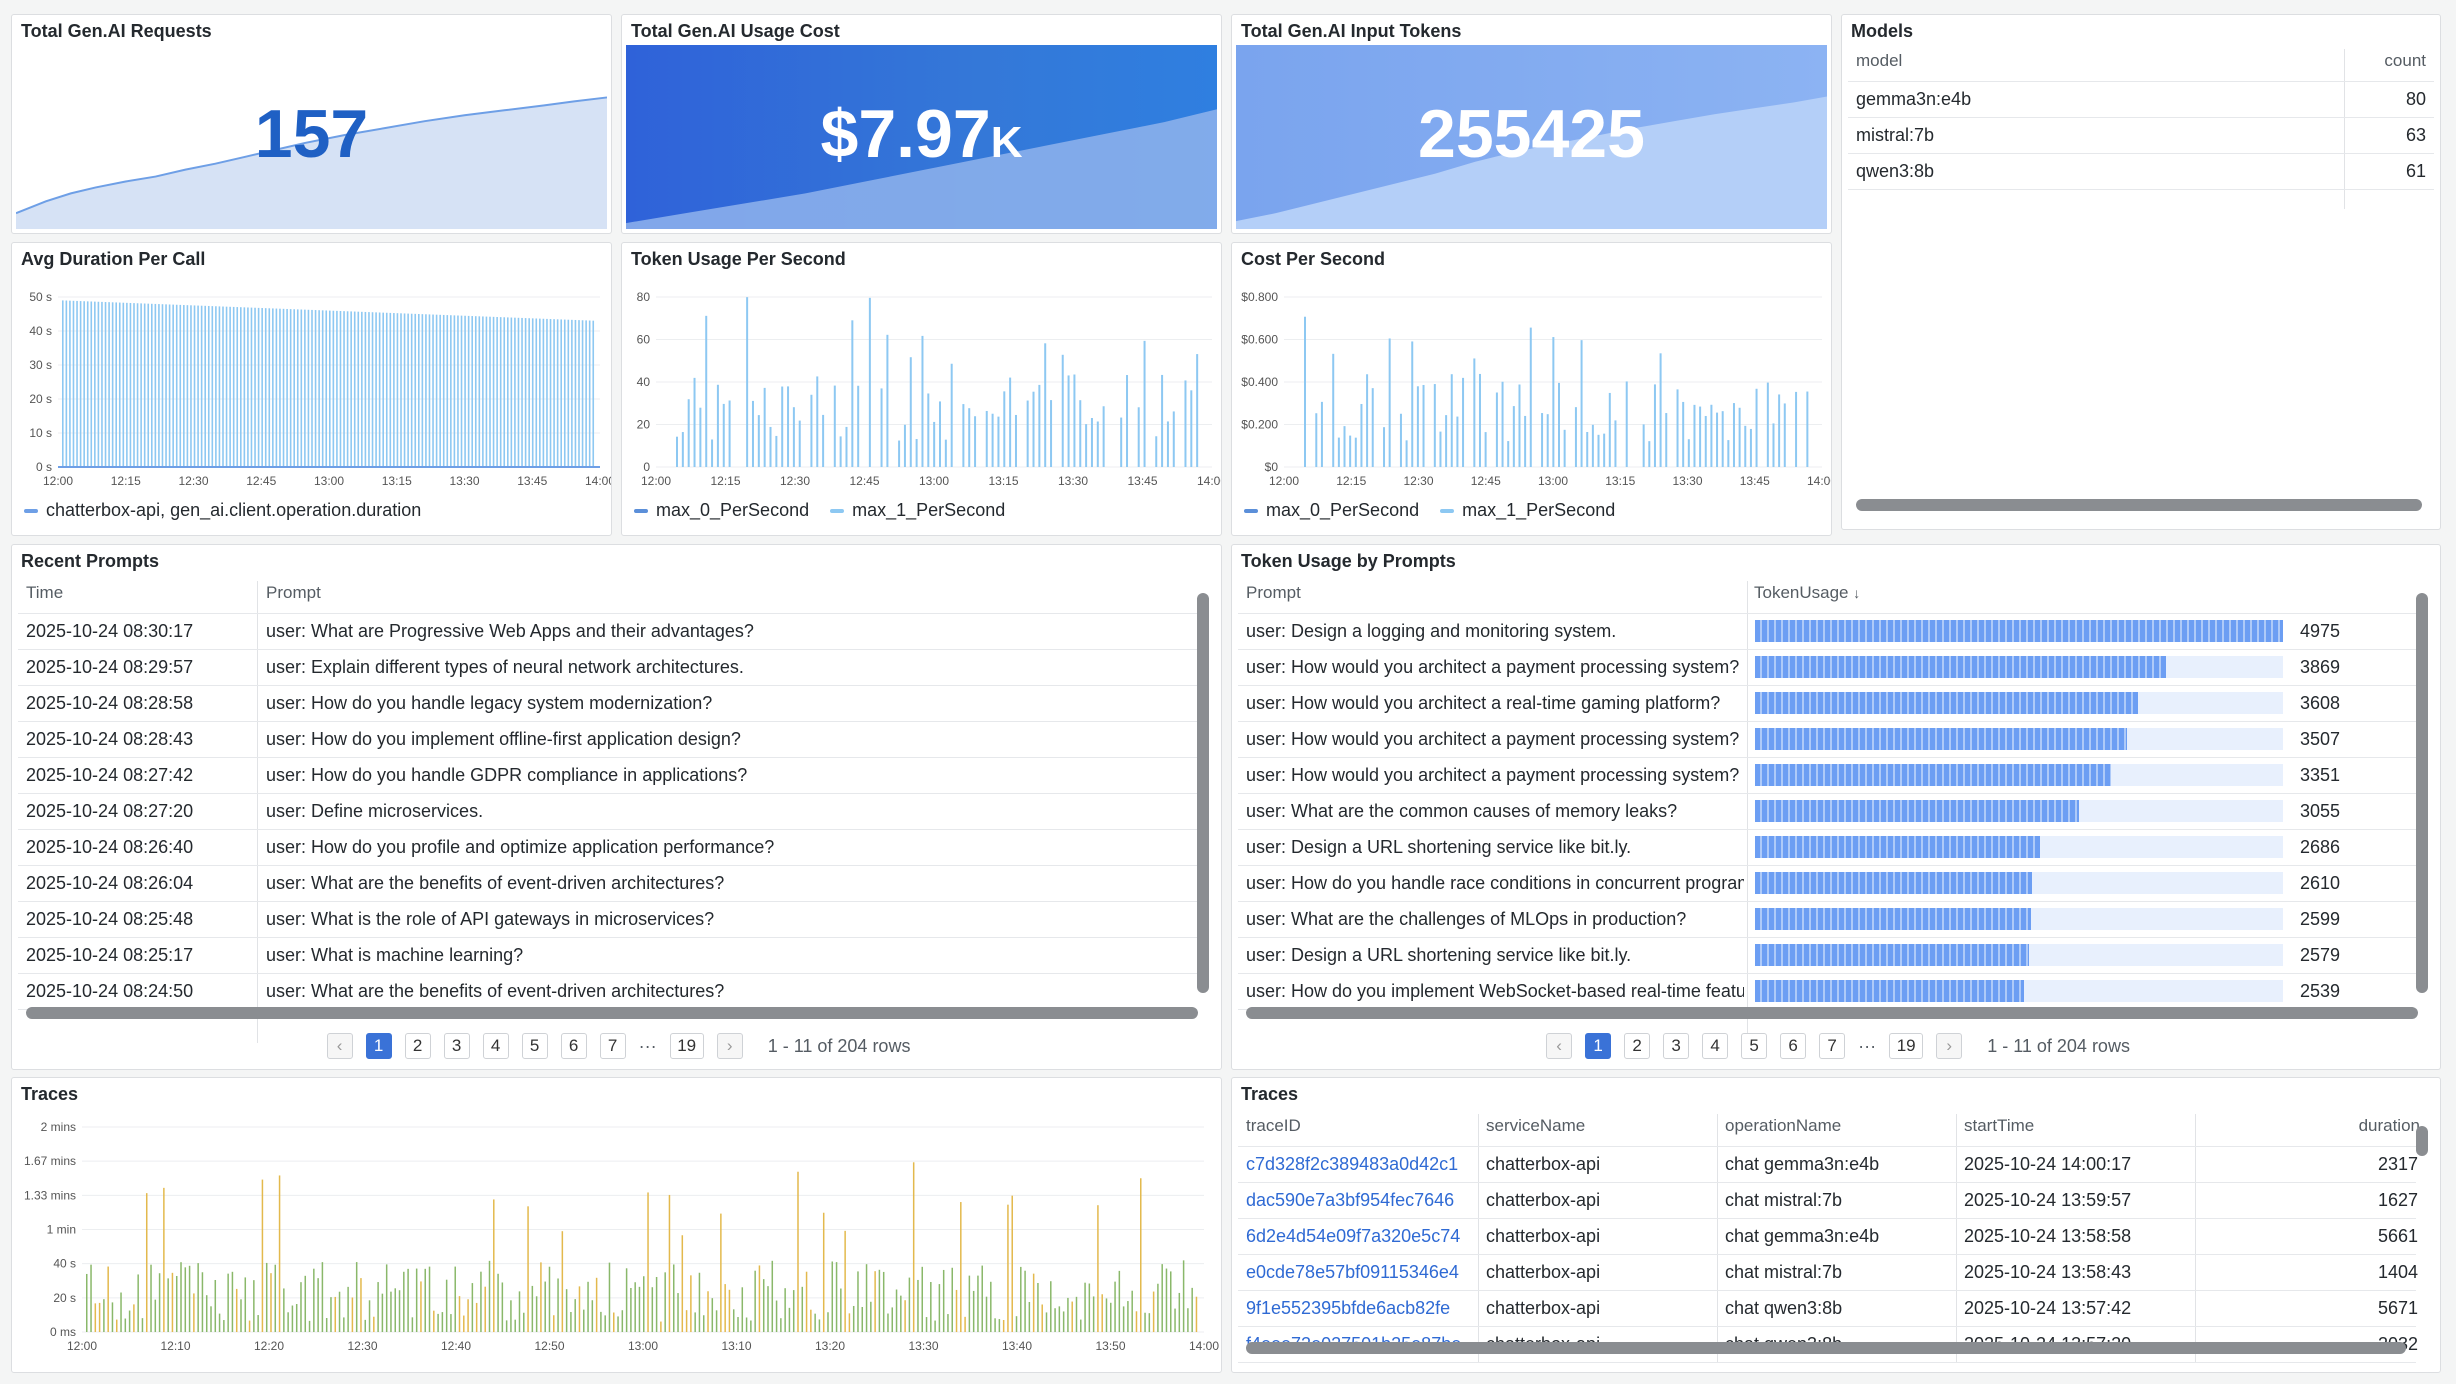 The height and width of the screenshot is (1384, 2456). Describe the element at coordinates (1273, 1125) in the screenshot. I see `header-trace-id: traceID` at that location.